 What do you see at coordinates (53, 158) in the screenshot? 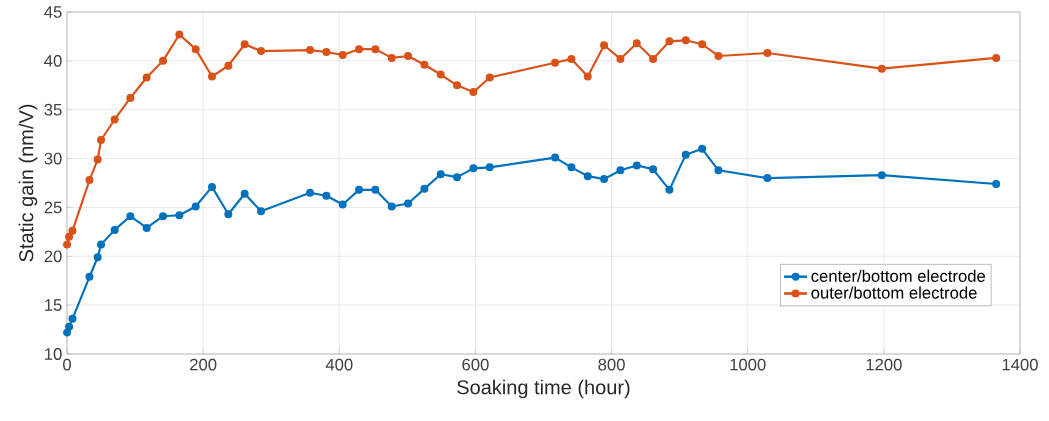
I see `y-tick-label: 30` at bounding box center [53, 158].